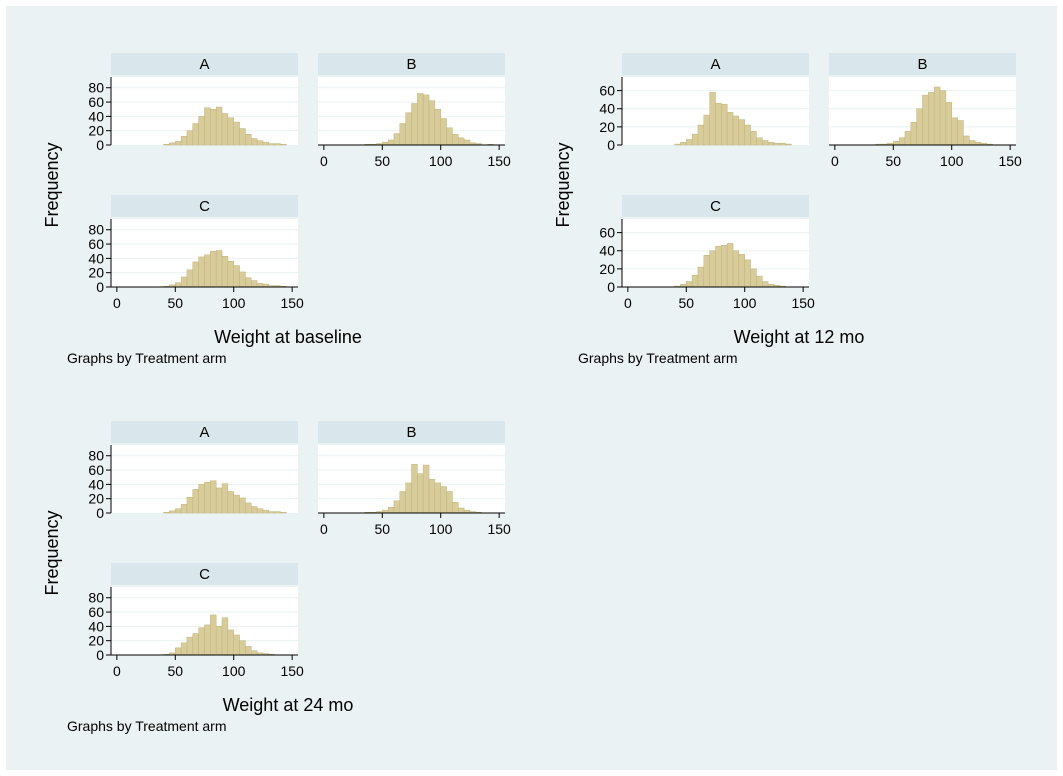 This screenshot has width=1063, height=776. What do you see at coordinates (204, 64) in the screenshot?
I see `panel-label: A` at bounding box center [204, 64].